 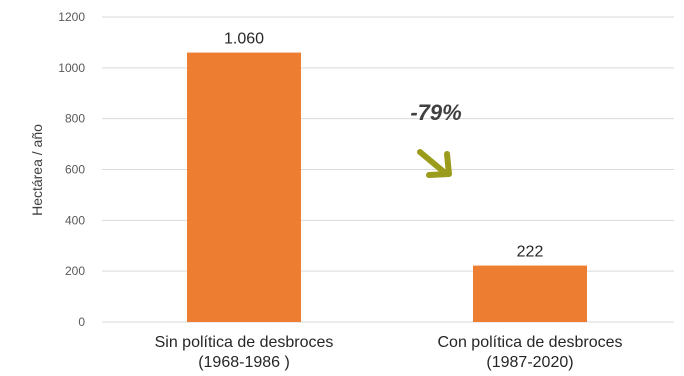 I want to click on change-annotation: -79%, so click(x=436, y=139).